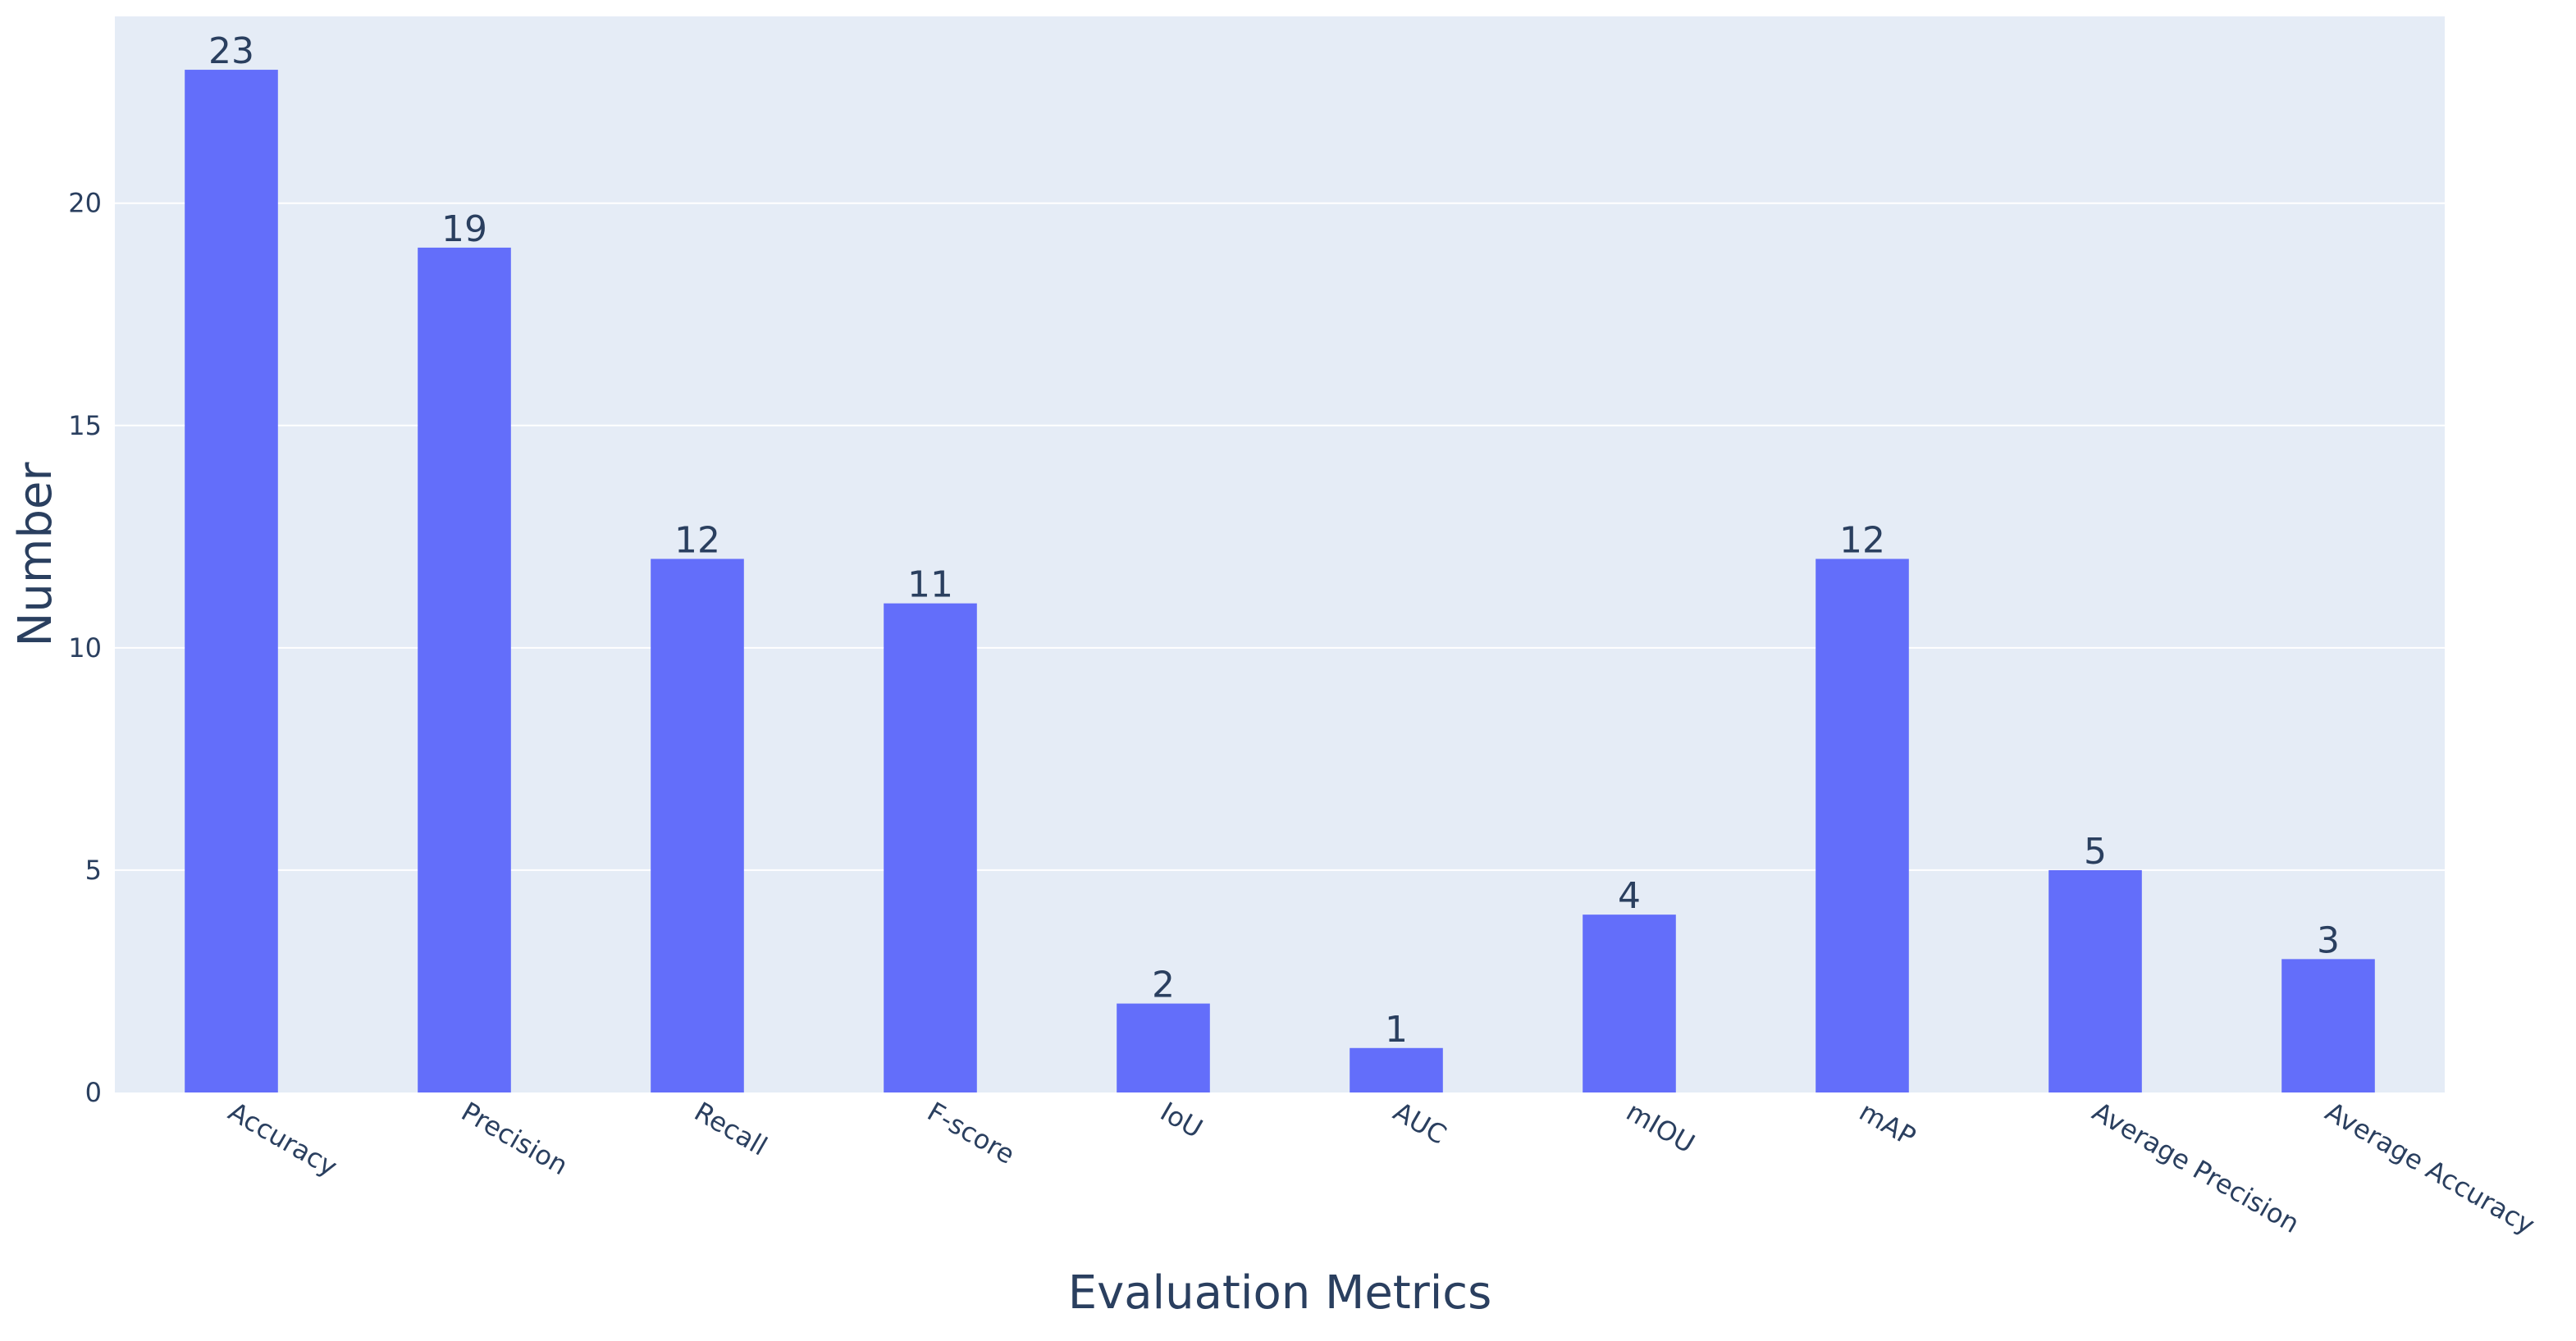 This screenshot has width=2576, height=1341. I want to click on y-tick-label: 5, so click(94, 870).